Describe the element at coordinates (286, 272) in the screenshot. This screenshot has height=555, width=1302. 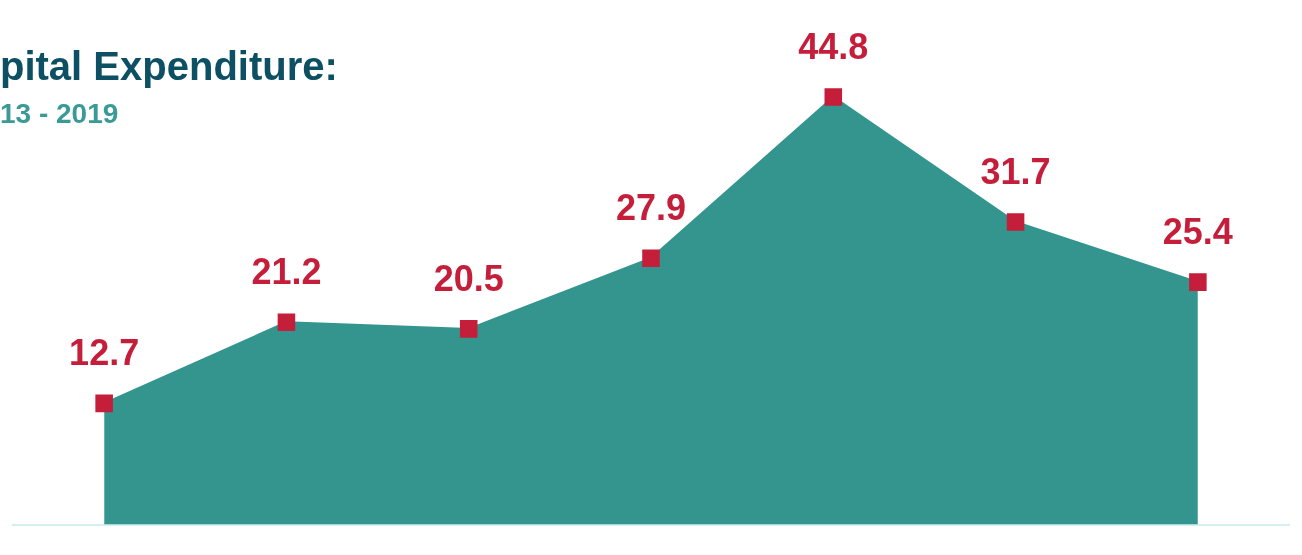
I see `data-label: 21.2` at that location.